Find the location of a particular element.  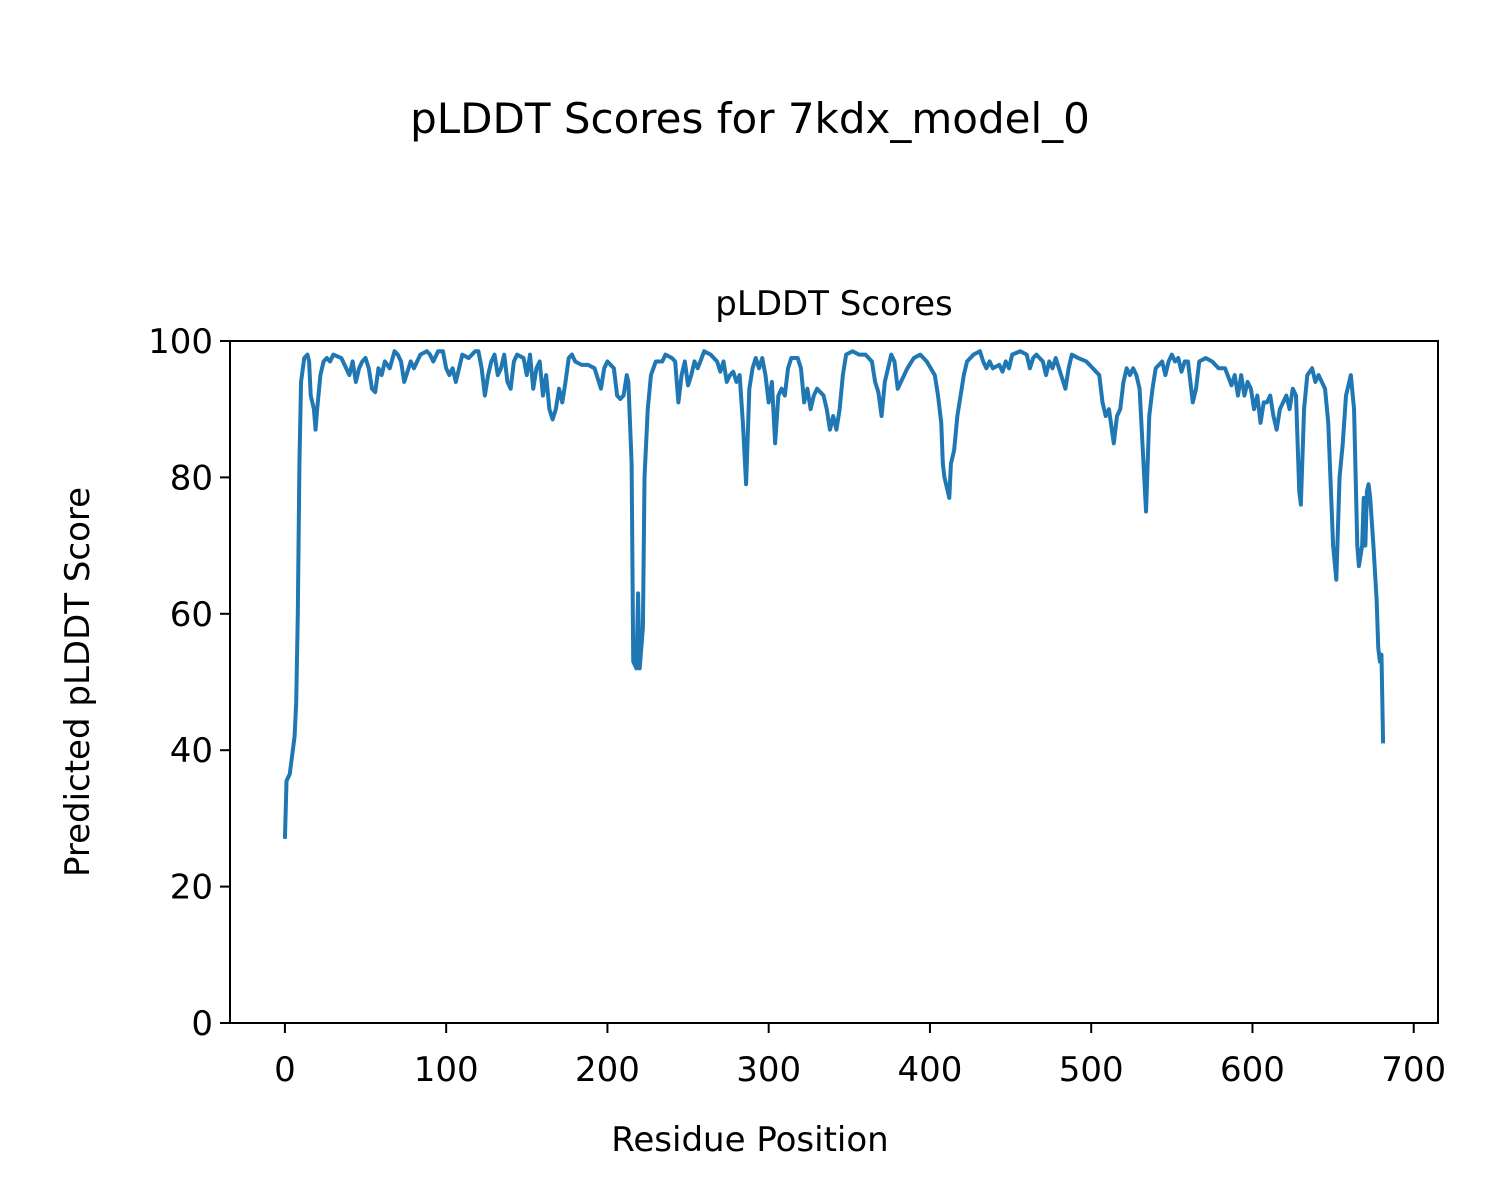

y-tick-label: 40 is located at coordinates (191, 751).